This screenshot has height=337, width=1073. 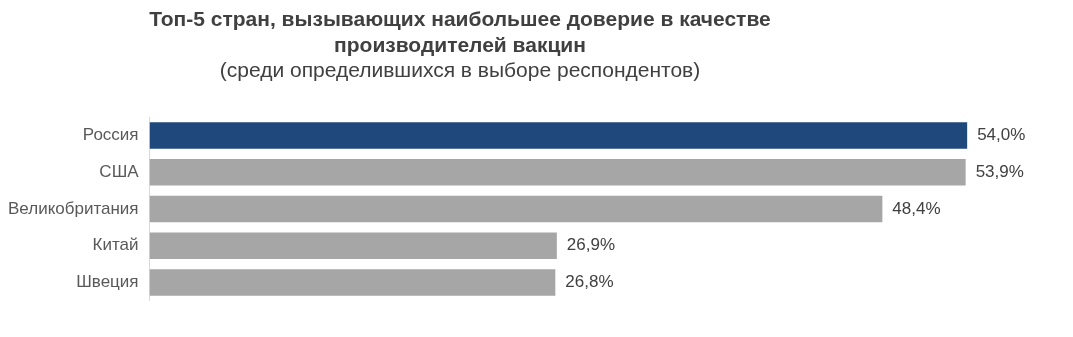 I want to click on data-label: 53,9%, so click(x=999, y=171).